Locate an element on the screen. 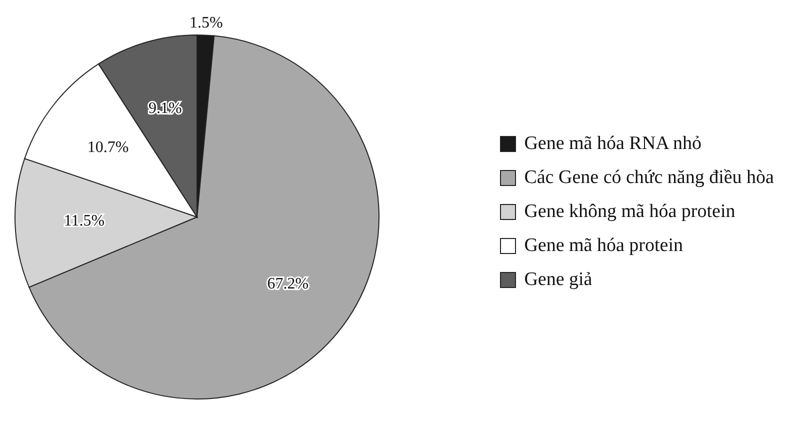 The height and width of the screenshot is (423, 792). legend-label: Gene mã hóa RNA nhỏ is located at coordinates (613, 144).